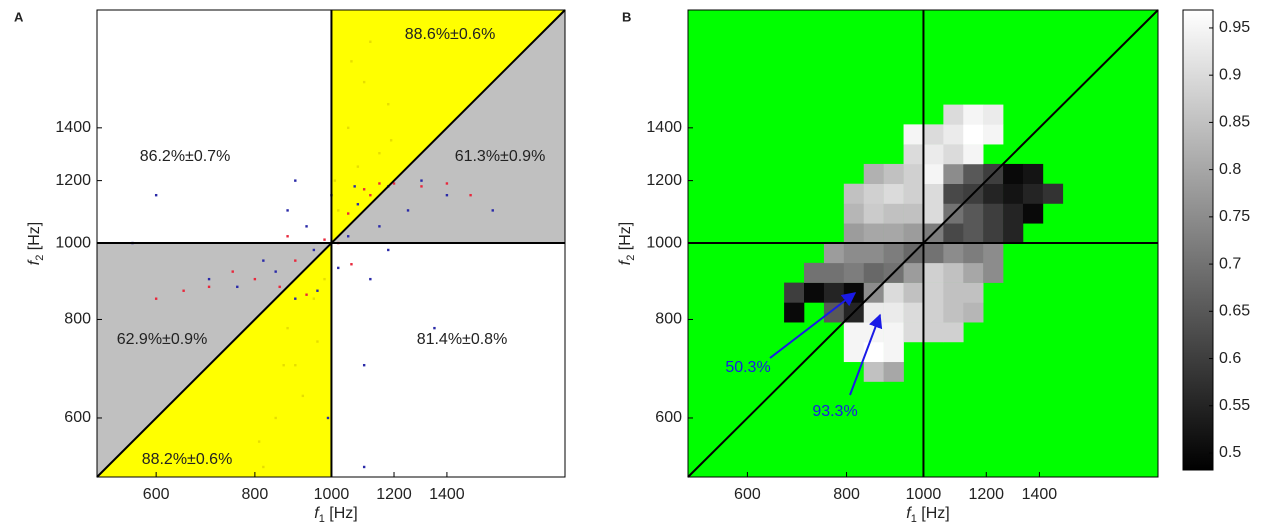 Image resolution: width=1268 pixels, height=528 pixels. I want to click on annotation: 50.3%, so click(747, 367).